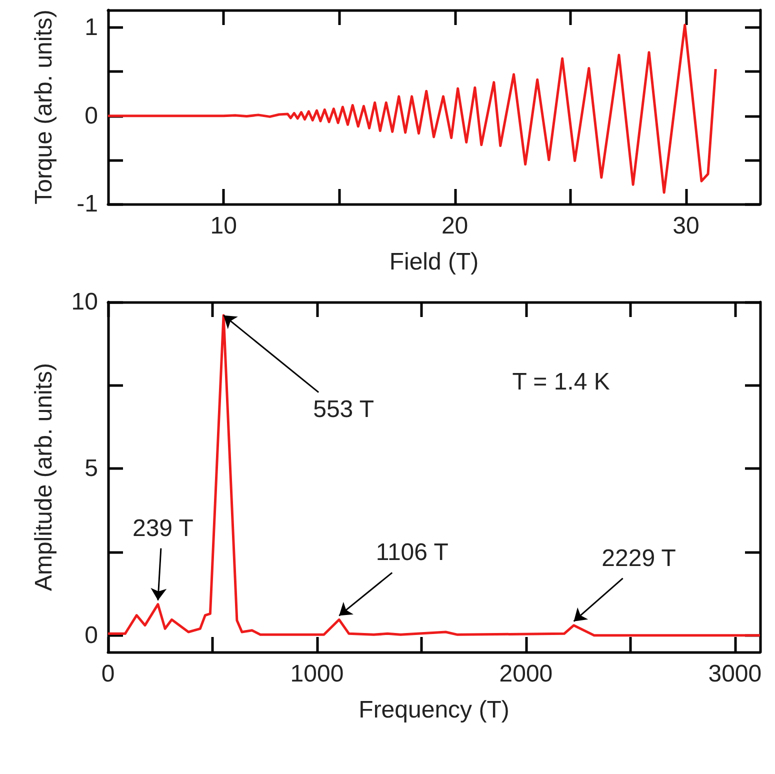 This screenshot has height=774, width=775. I want to click on x-axis-title: Field (T), so click(434, 262).